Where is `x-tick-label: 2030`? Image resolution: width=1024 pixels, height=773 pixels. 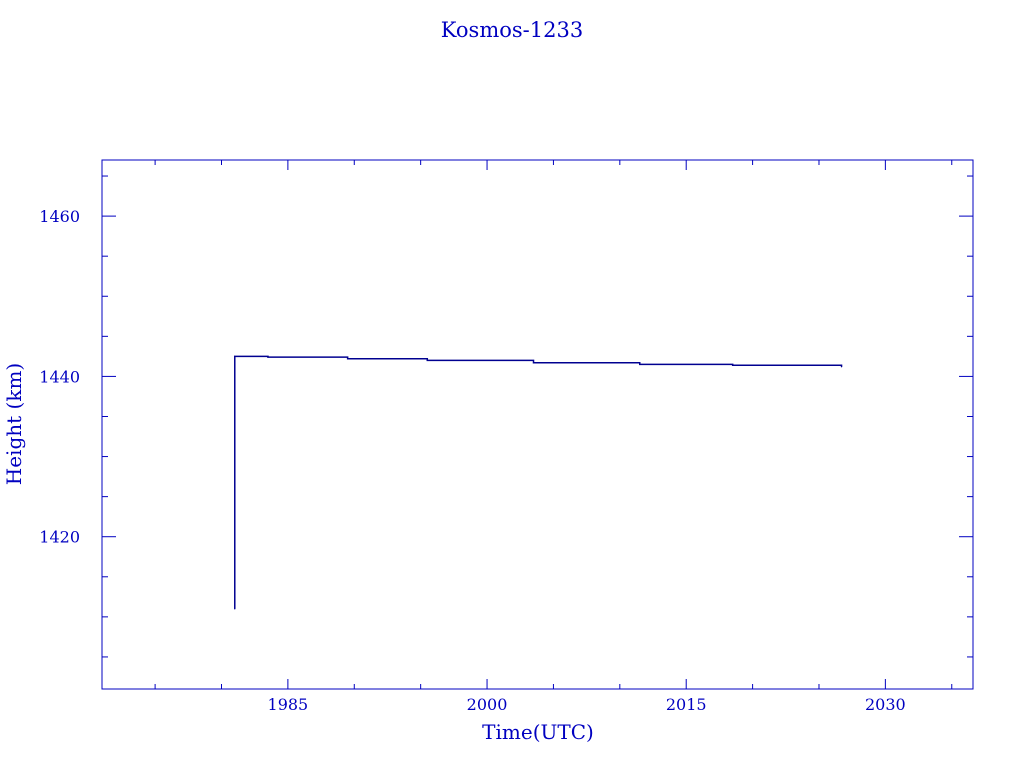
x-tick-label: 2030 is located at coordinates (885, 704).